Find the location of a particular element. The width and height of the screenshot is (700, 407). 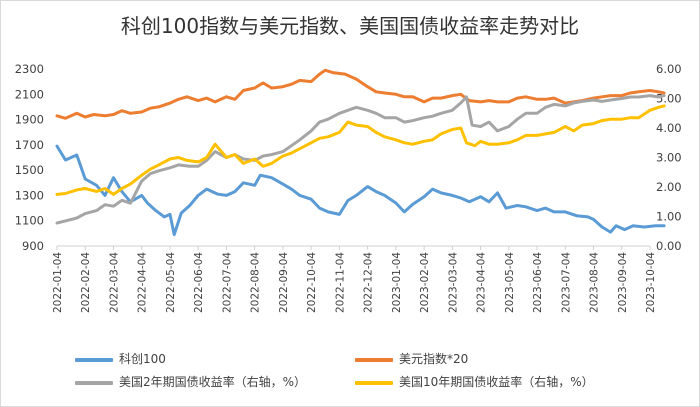

x-tick-label: 2022-06-04 is located at coordinates (199, 282).